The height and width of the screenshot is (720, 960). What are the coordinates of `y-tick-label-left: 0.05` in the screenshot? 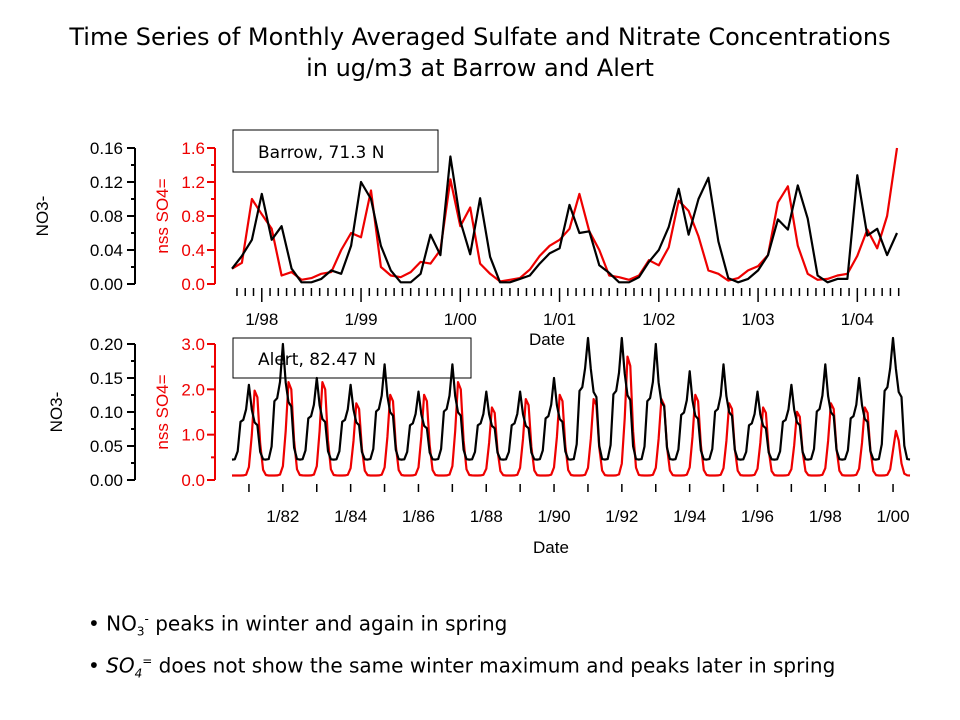 It's located at (106, 446).